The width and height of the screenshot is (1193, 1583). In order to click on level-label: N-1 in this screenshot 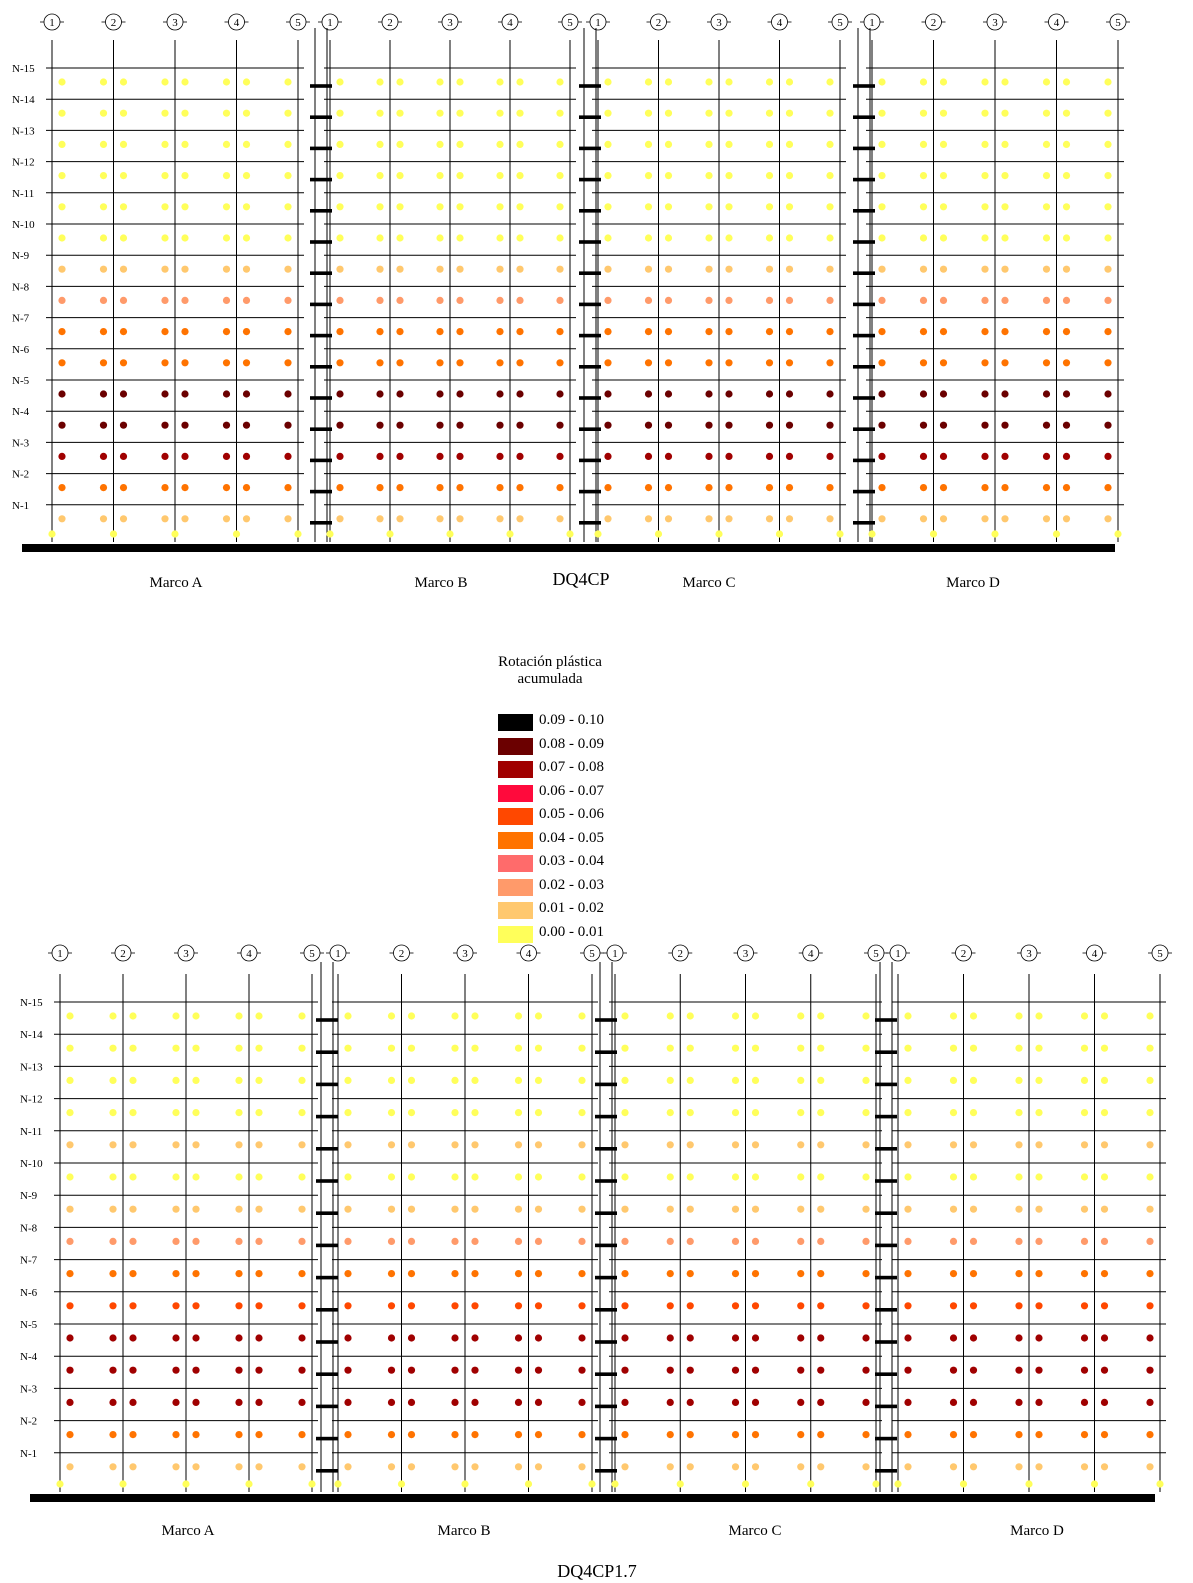, I will do `click(28, 1454)`.